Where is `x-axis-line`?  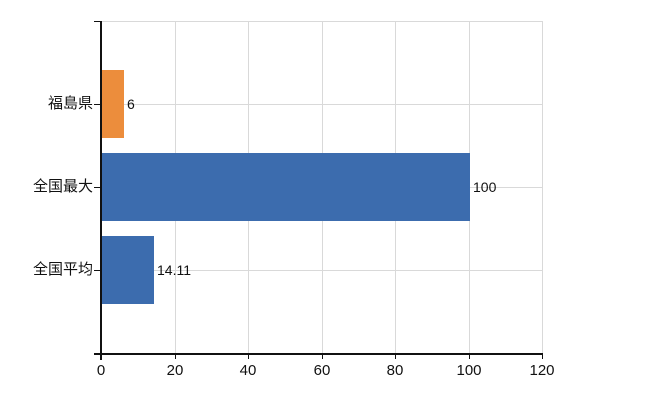
x-axis-line is located at coordinates (318, 354).